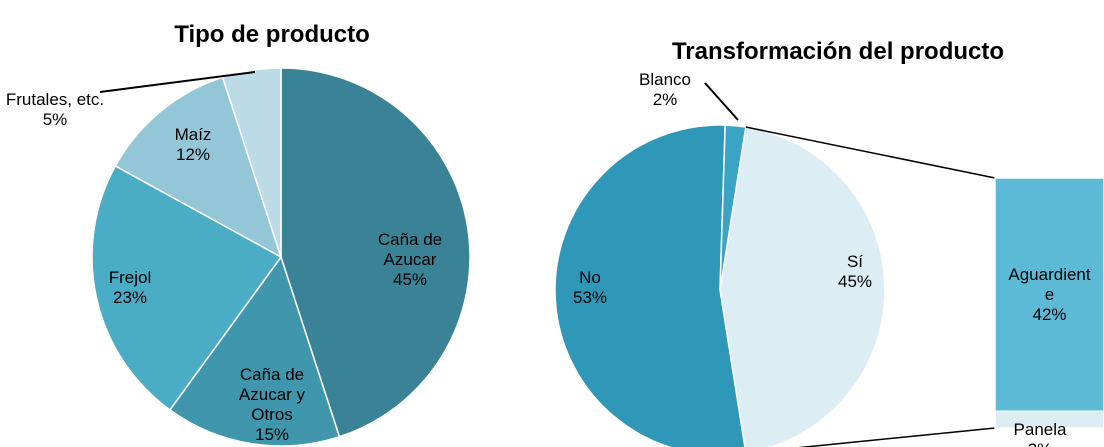 Image resolution: width=1104 pixels, height=447 pixels. I want to click on data-label-text: 12%, so click(193, 154).